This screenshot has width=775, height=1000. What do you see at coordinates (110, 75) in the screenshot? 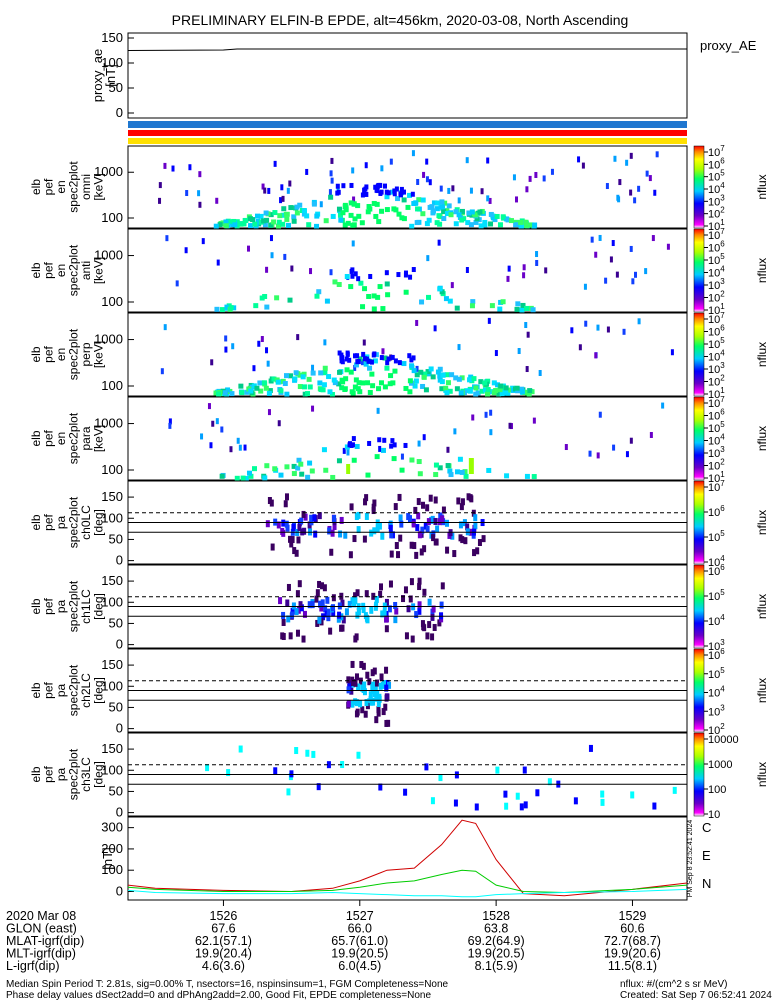
I see `proxy-ae-yunit: [nT]` at bounding box center [110, 75].